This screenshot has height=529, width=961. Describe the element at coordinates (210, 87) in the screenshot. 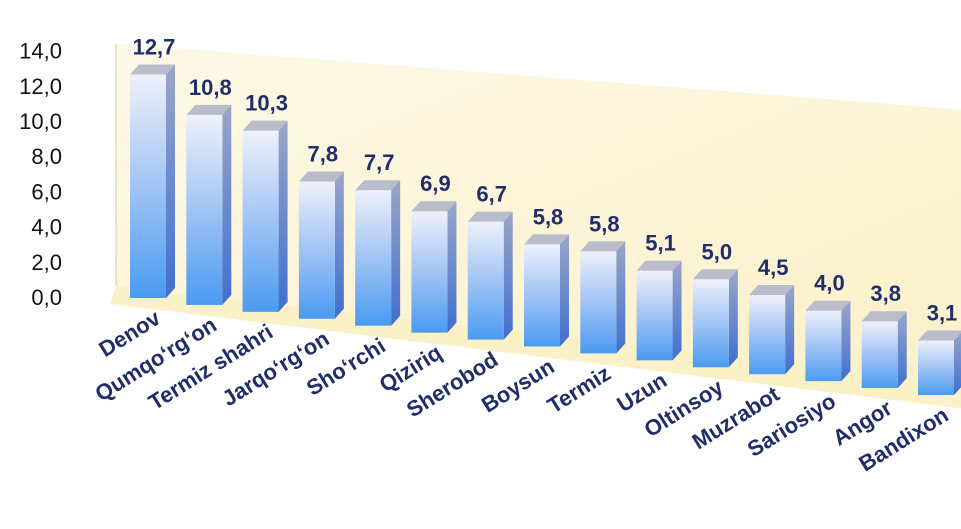

I see `data-label: 10,8` at that location.